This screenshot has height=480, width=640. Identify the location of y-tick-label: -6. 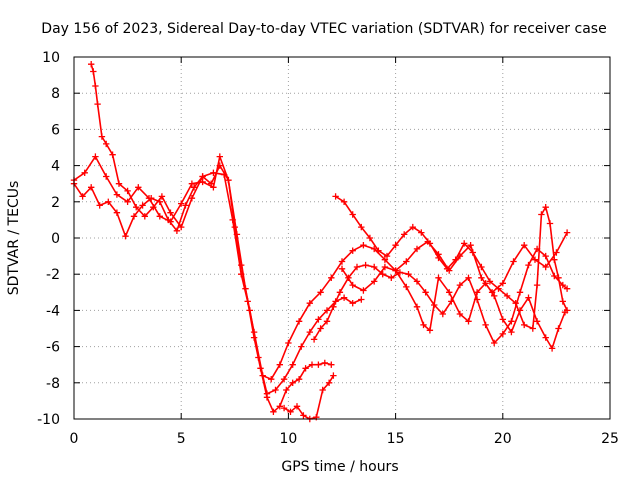
(53, 348).